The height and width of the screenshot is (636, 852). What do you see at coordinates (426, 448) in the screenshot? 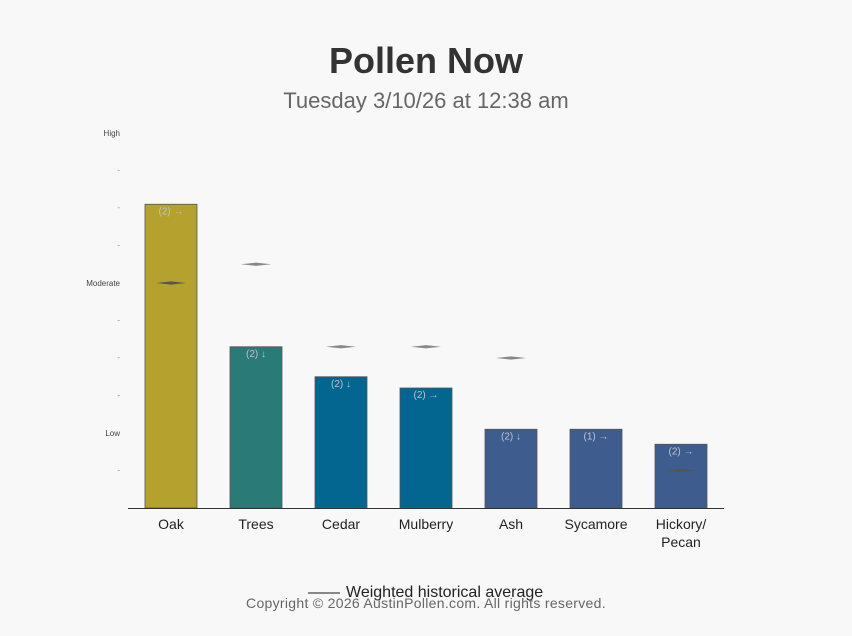
I see `bar-mulberry` at bounding box center [426, 448].